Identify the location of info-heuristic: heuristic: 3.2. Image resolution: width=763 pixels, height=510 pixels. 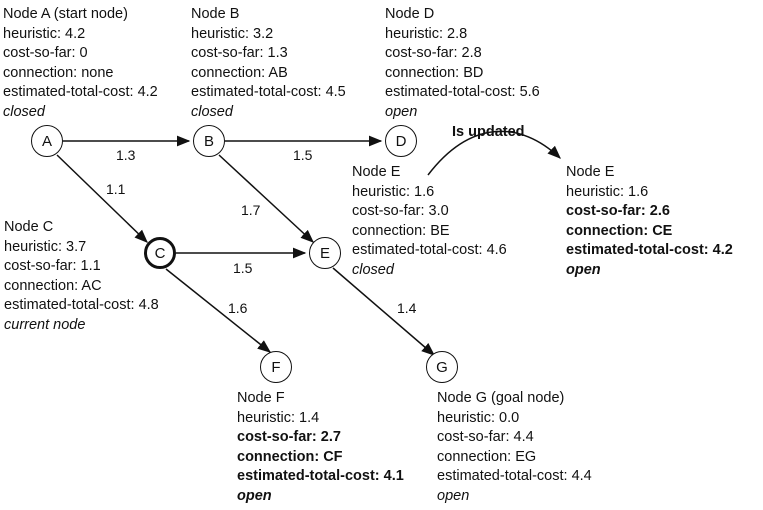
(232, 33).